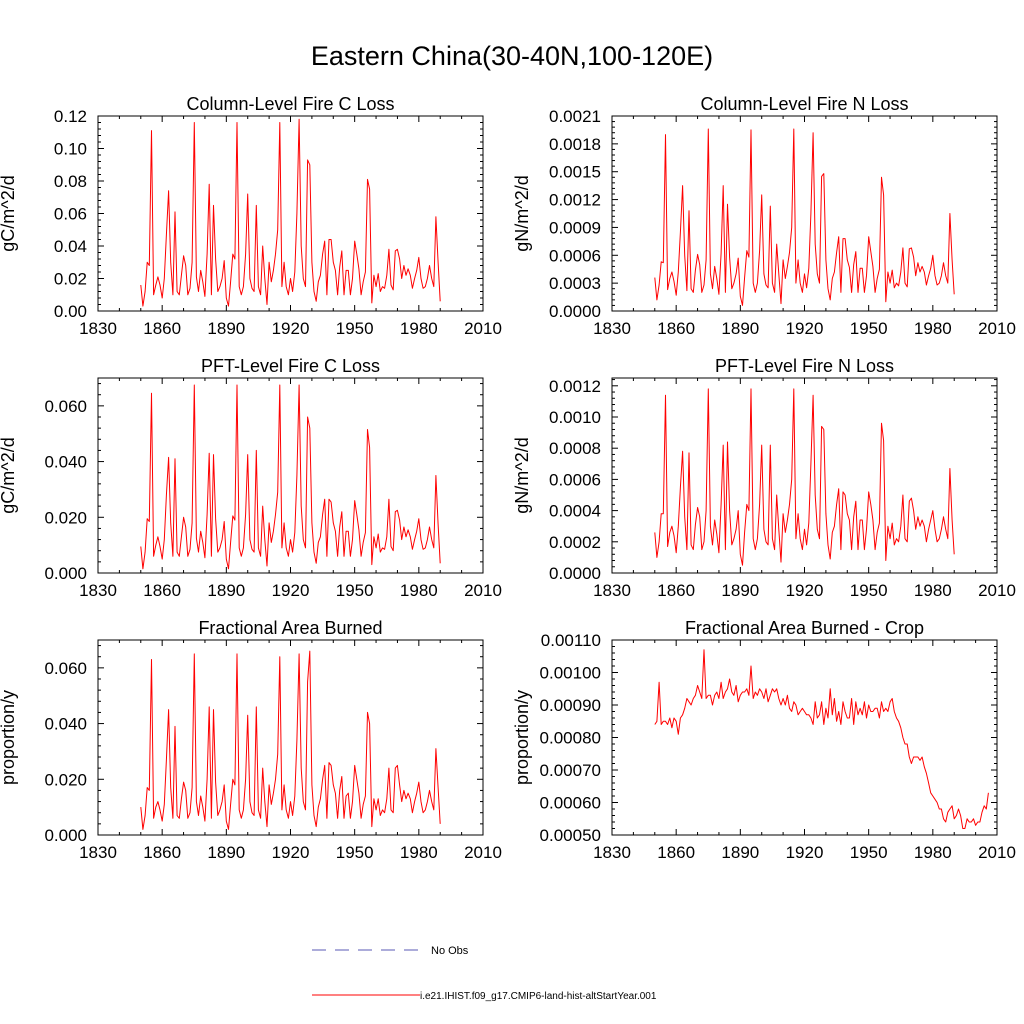 This screenshot has height=1024, width=1024. I want to click on y-tick-label: 0.0003, so click(575, 283).